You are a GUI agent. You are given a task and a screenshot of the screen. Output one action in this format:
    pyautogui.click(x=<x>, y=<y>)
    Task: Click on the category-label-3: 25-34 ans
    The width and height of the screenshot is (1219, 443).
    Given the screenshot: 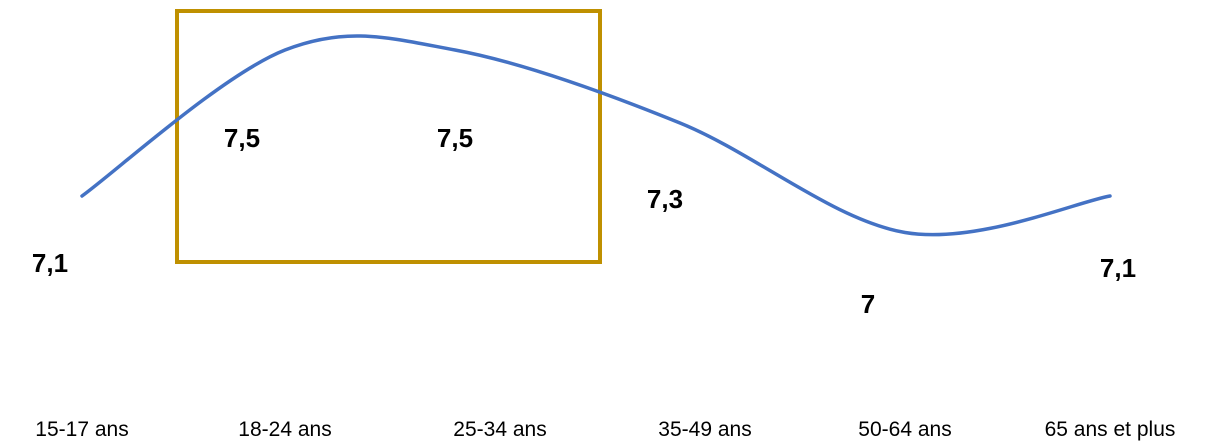 What is the action you would take?
    pyautogui.click(x=499, y=429)
    